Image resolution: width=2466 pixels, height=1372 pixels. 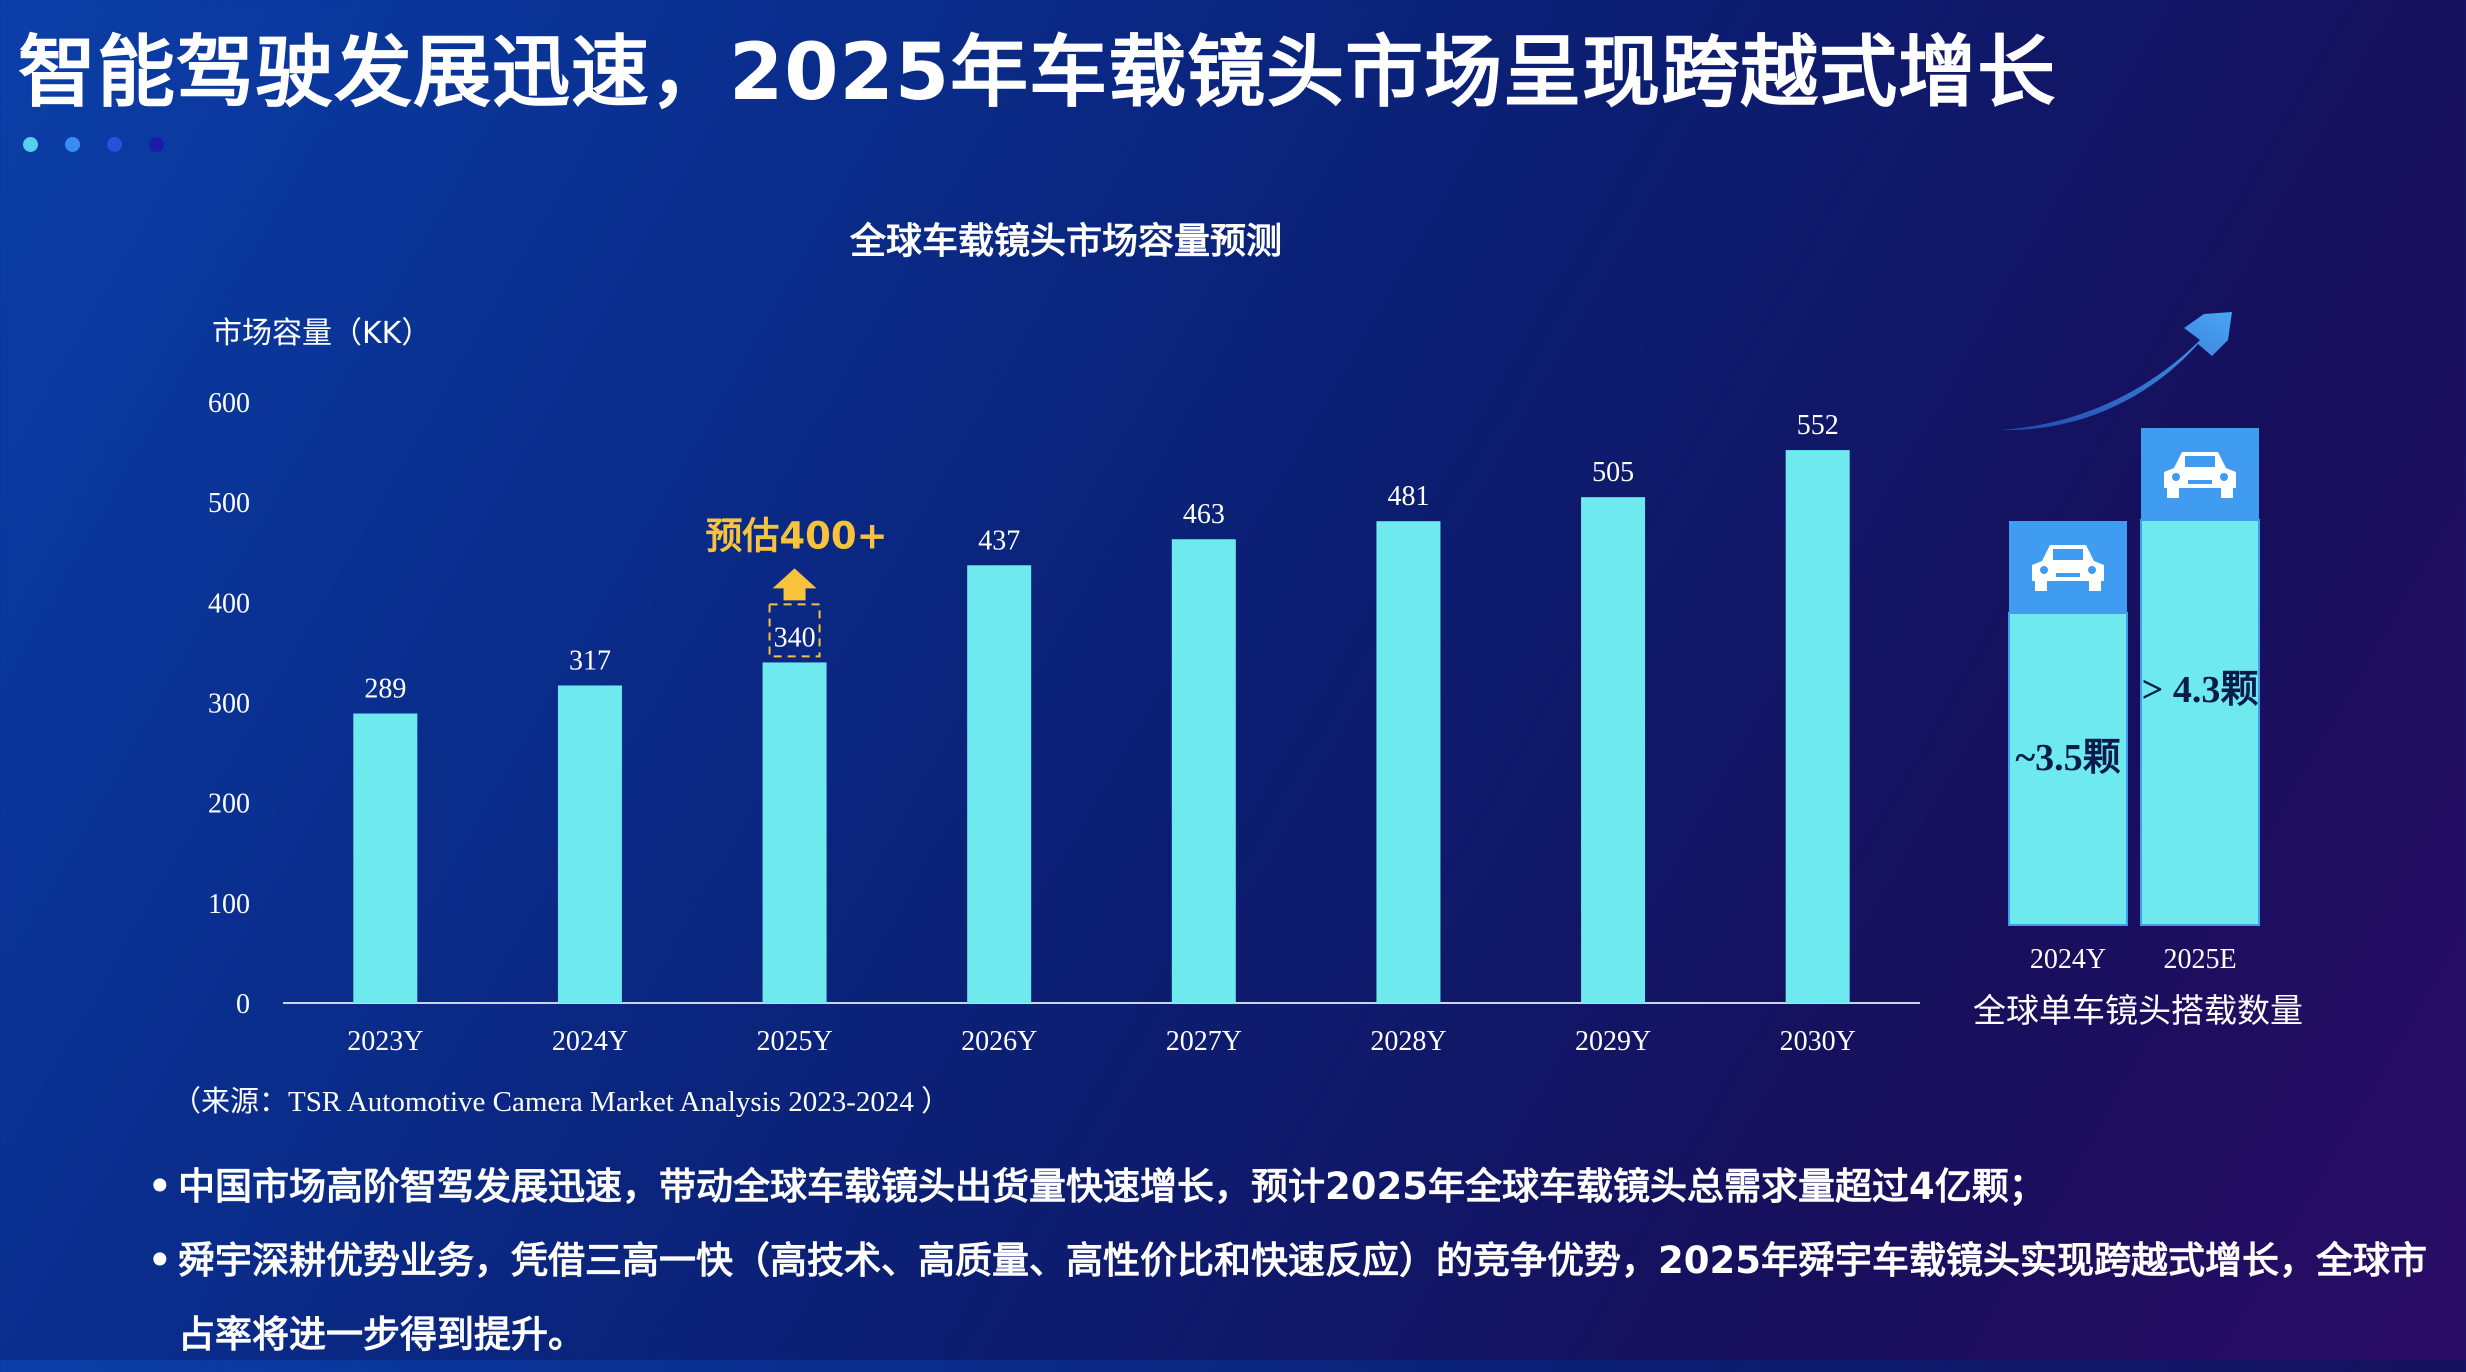 What do you see at coordinates (93, 144) in the screenshot?
I see `decorative-dots` at bounding box center [93, 144].